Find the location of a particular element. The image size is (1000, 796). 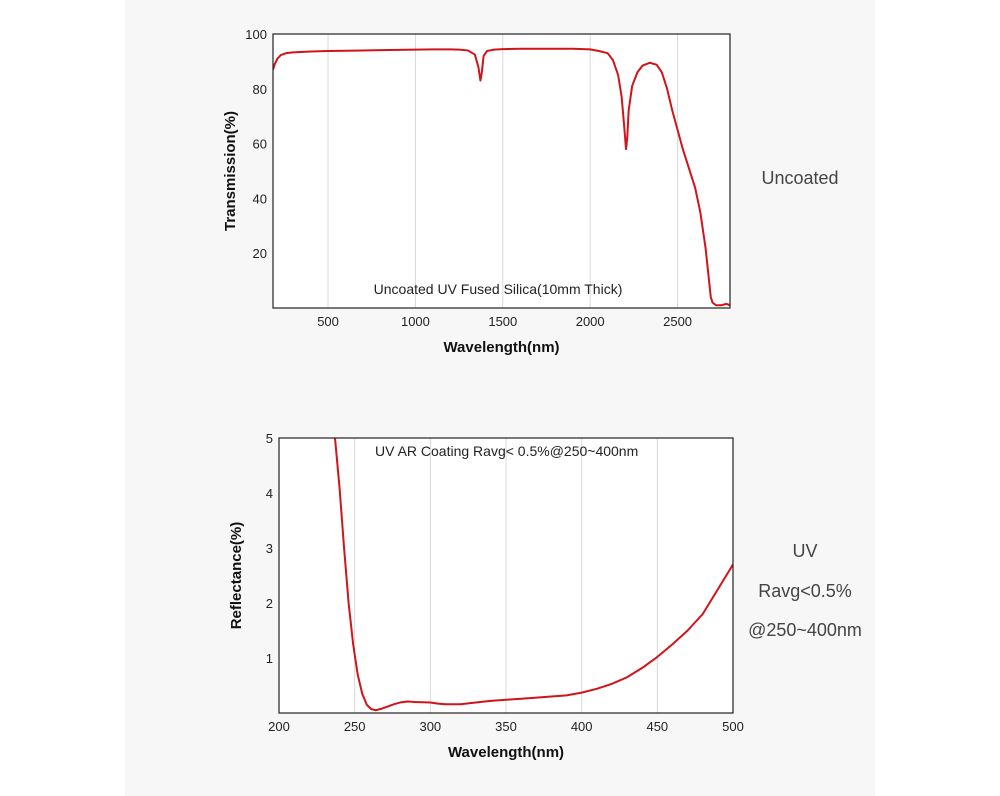

range-label: @250~400nm is located at coordinates (805, 630).